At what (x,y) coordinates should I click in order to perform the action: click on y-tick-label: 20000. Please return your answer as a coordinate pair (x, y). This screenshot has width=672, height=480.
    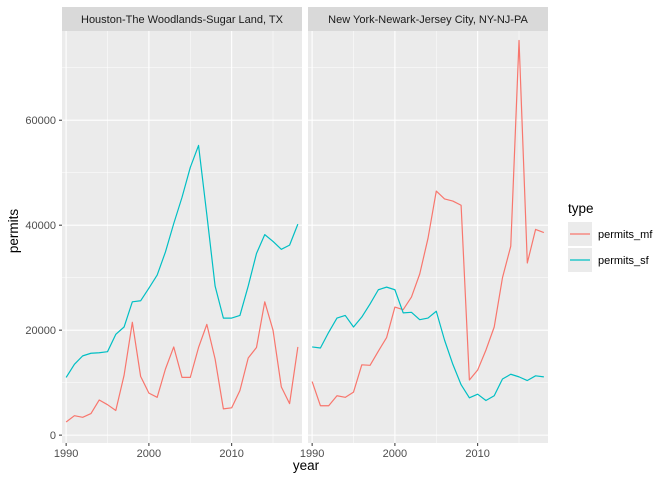
    Looking at the image, I should click on (40, 331).